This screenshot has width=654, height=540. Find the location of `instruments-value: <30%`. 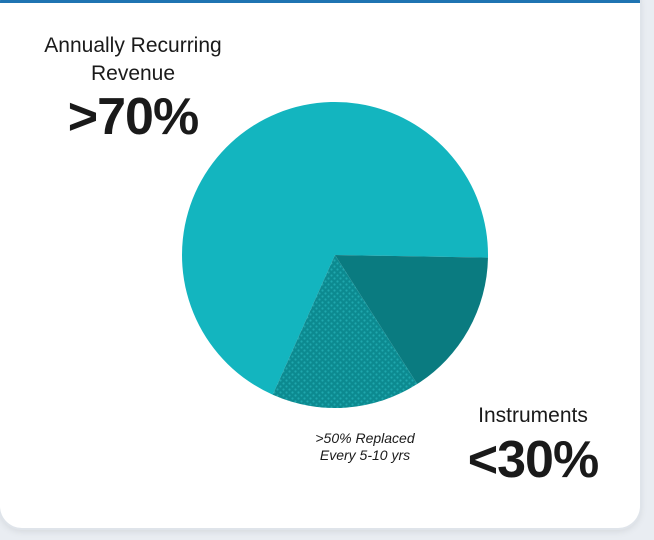

instruments-value: <30% is located at coordinates (533, 460).